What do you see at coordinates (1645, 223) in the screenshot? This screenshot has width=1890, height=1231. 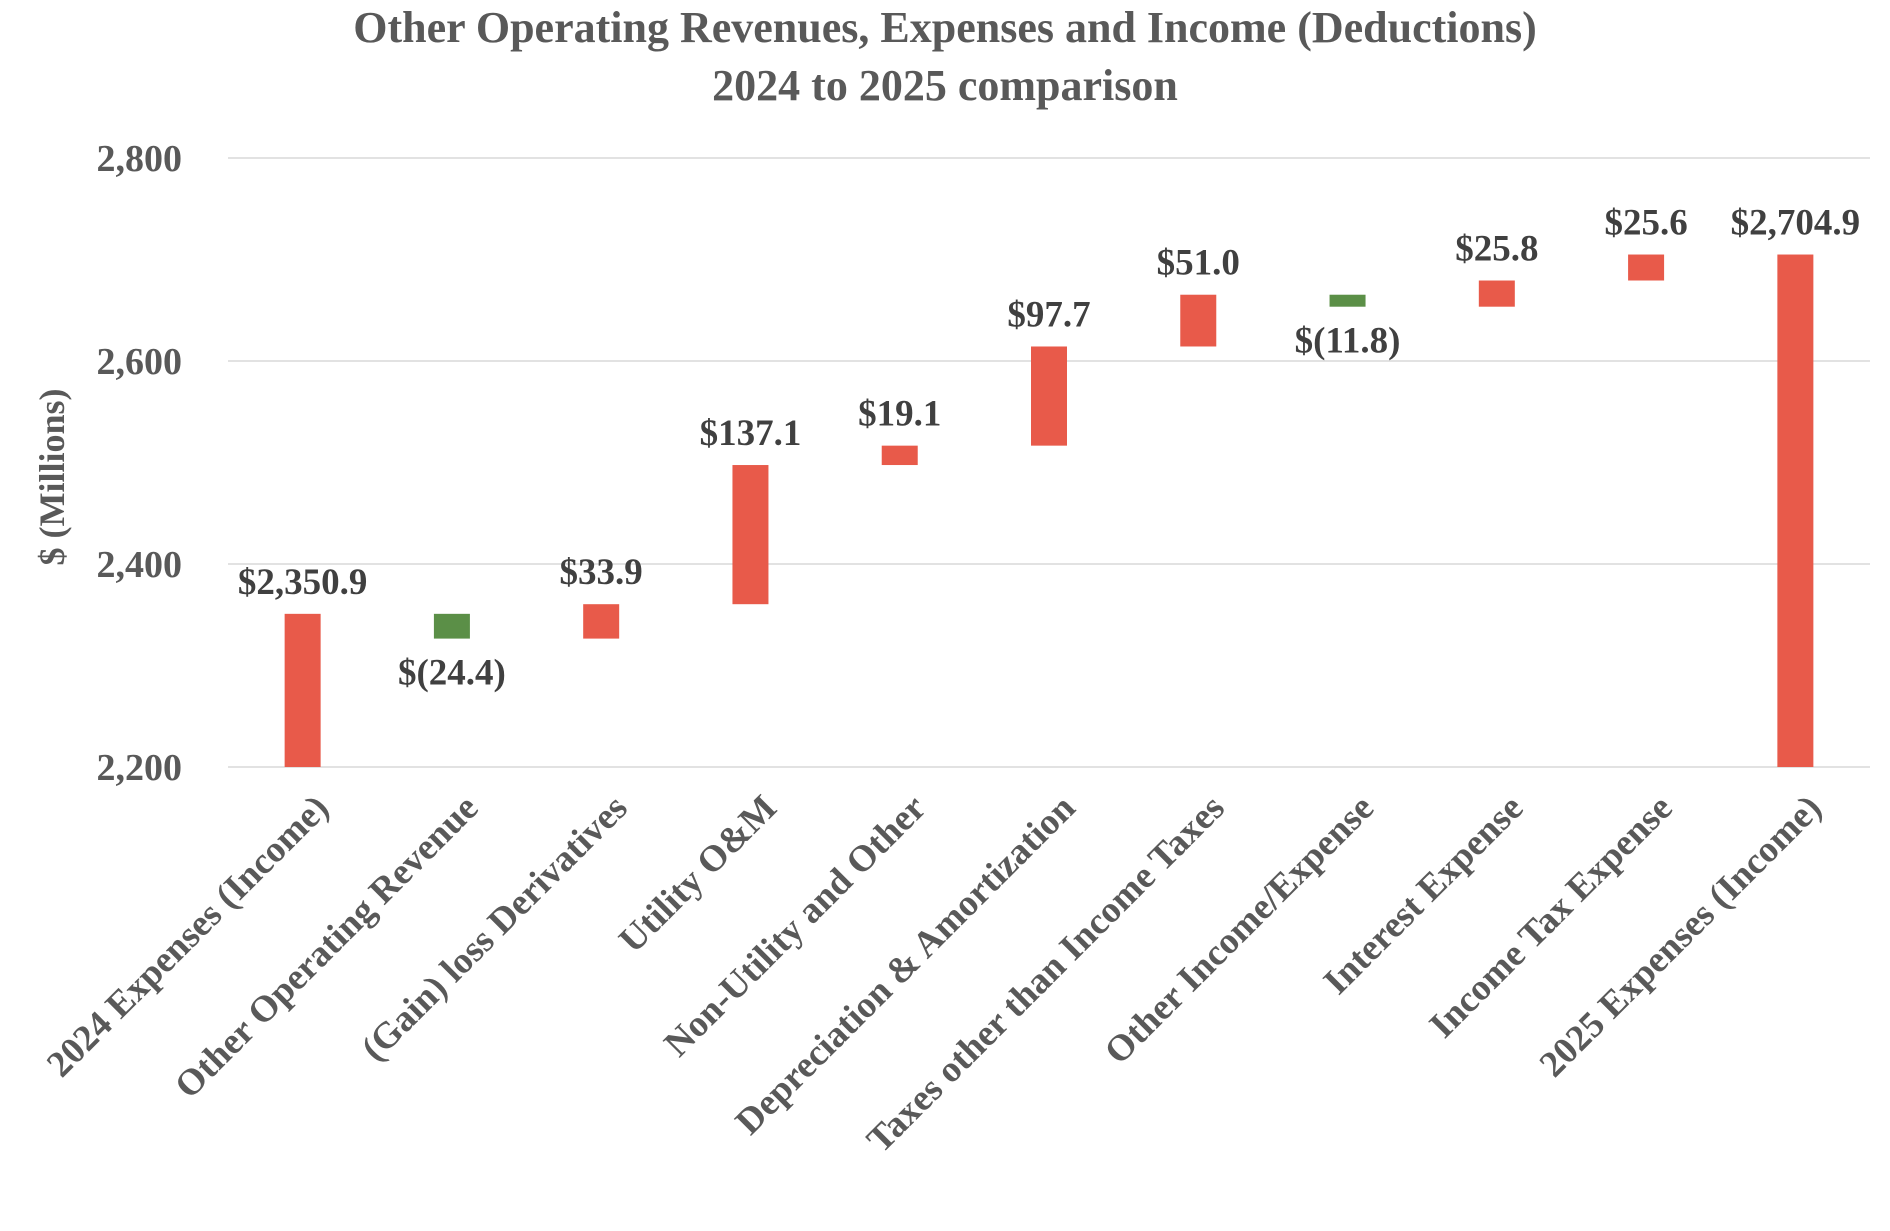 I see `data-label: $25.6` at bounding box center [1645, 223].